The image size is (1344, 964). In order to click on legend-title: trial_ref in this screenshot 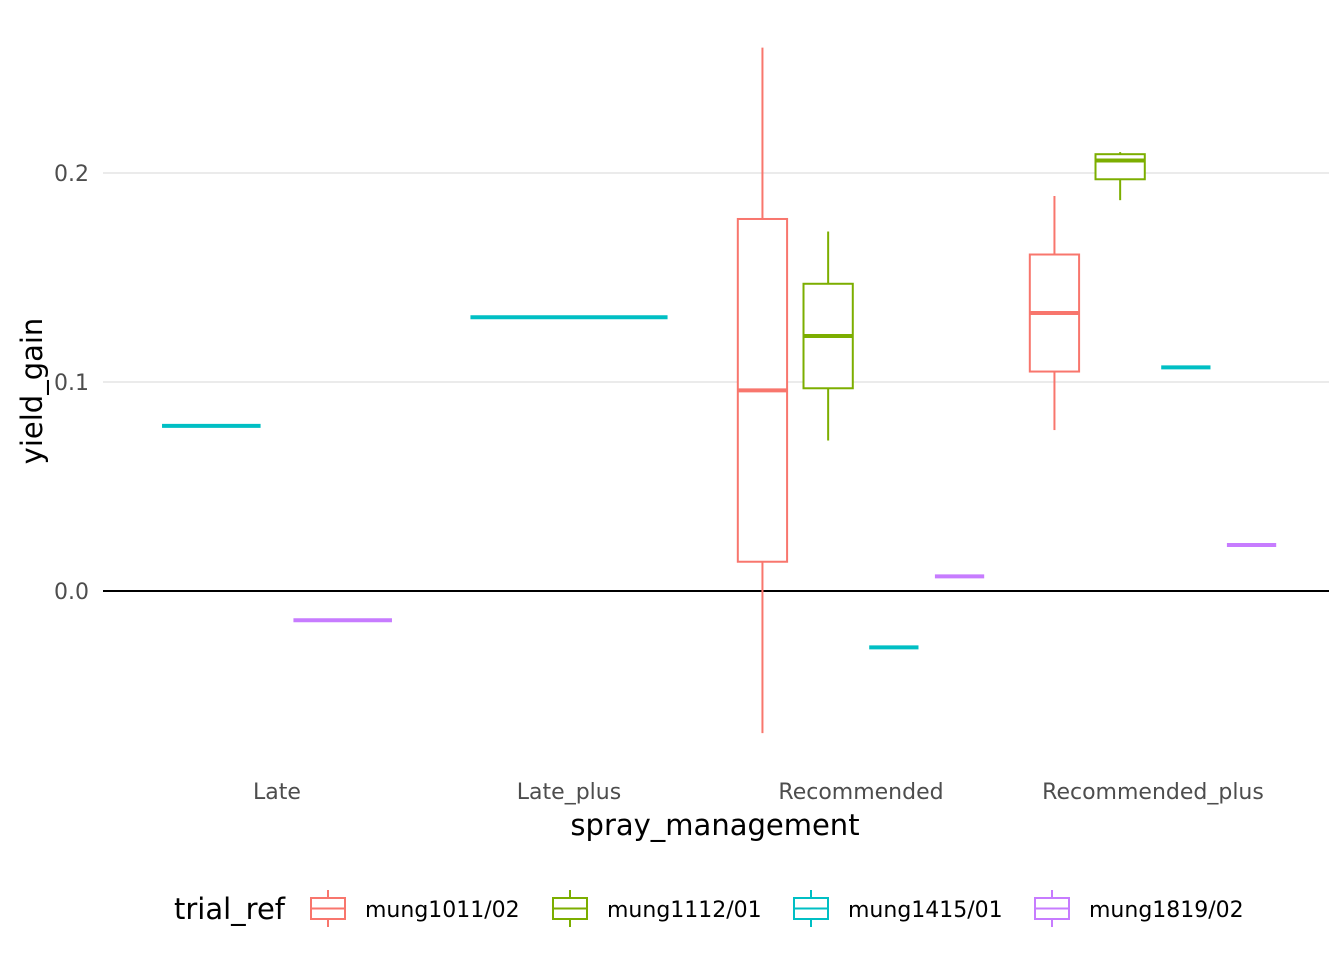, I will do `click(230, 909)`.